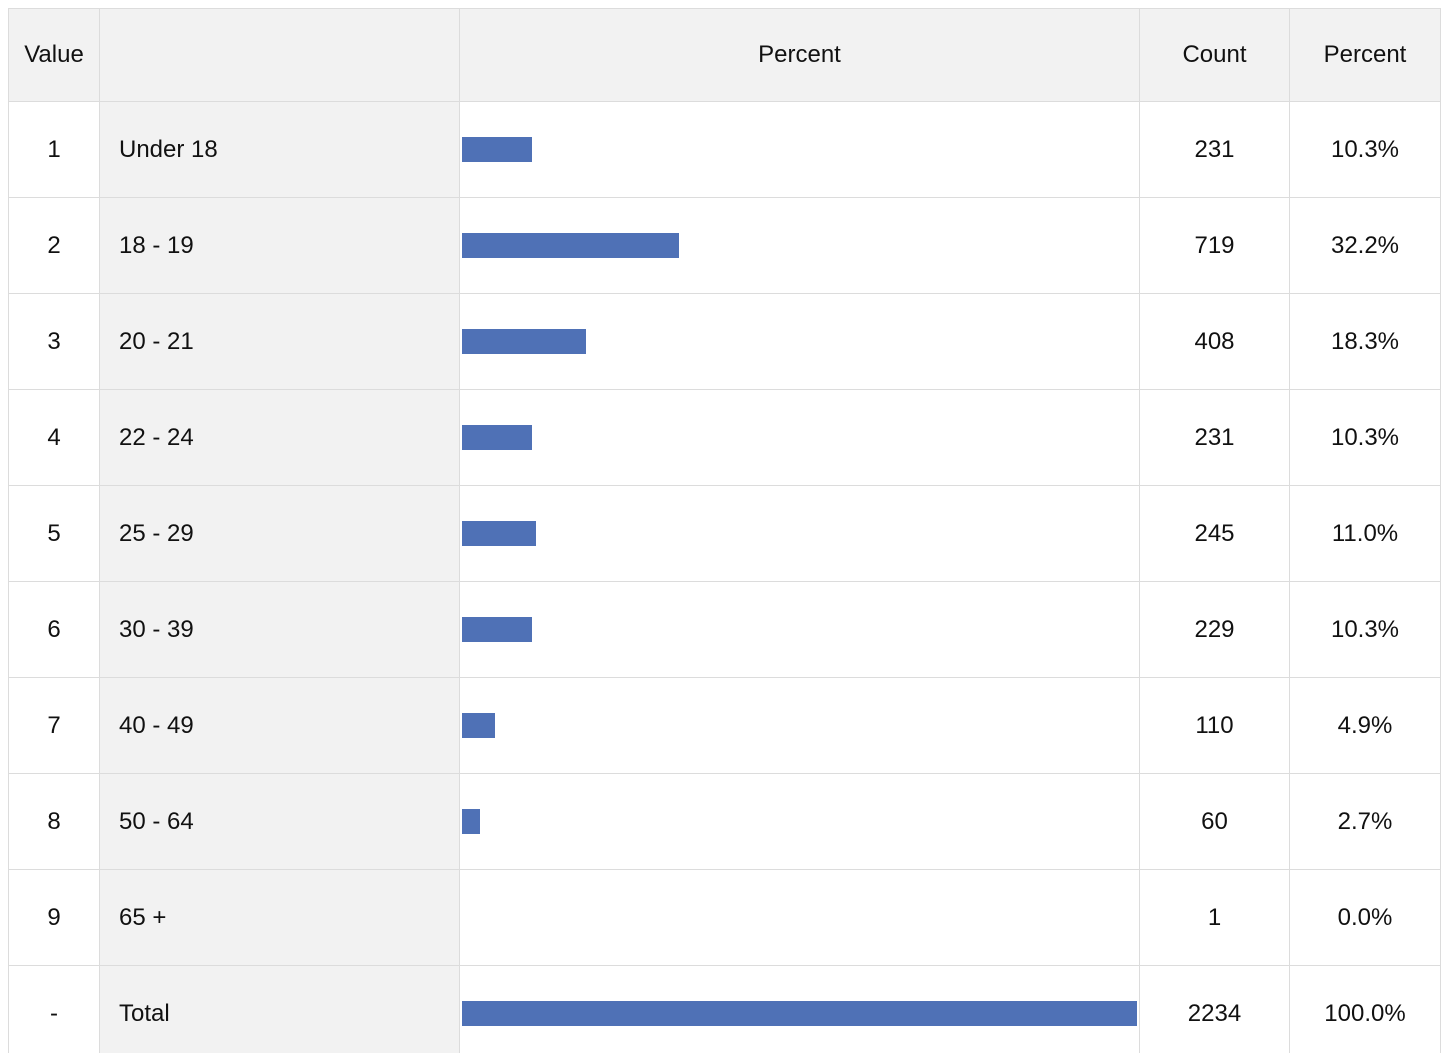 This screenshot has width=1447, height=1053. What do you see at coordinates (1365, 534) in the screenshot?
I see `percent-cell: 11.0%` at bounding box center [1365, 534].